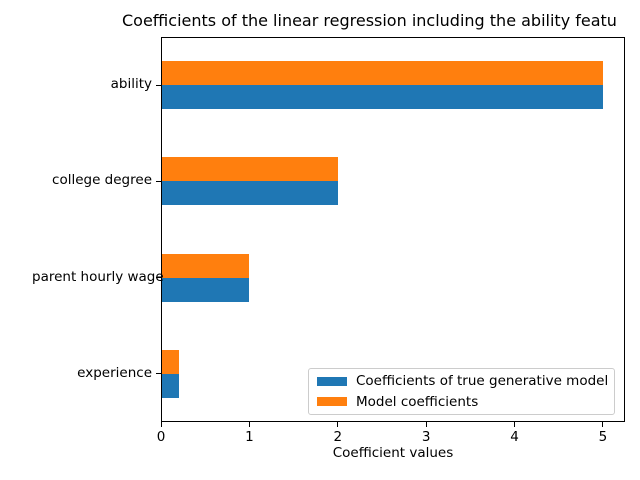 The image size is (640, 480). What do you see at coordinates (158, 181) in the screenshot?
I see `y-tick-mark-college-degree` at bounding box center [158, 181].